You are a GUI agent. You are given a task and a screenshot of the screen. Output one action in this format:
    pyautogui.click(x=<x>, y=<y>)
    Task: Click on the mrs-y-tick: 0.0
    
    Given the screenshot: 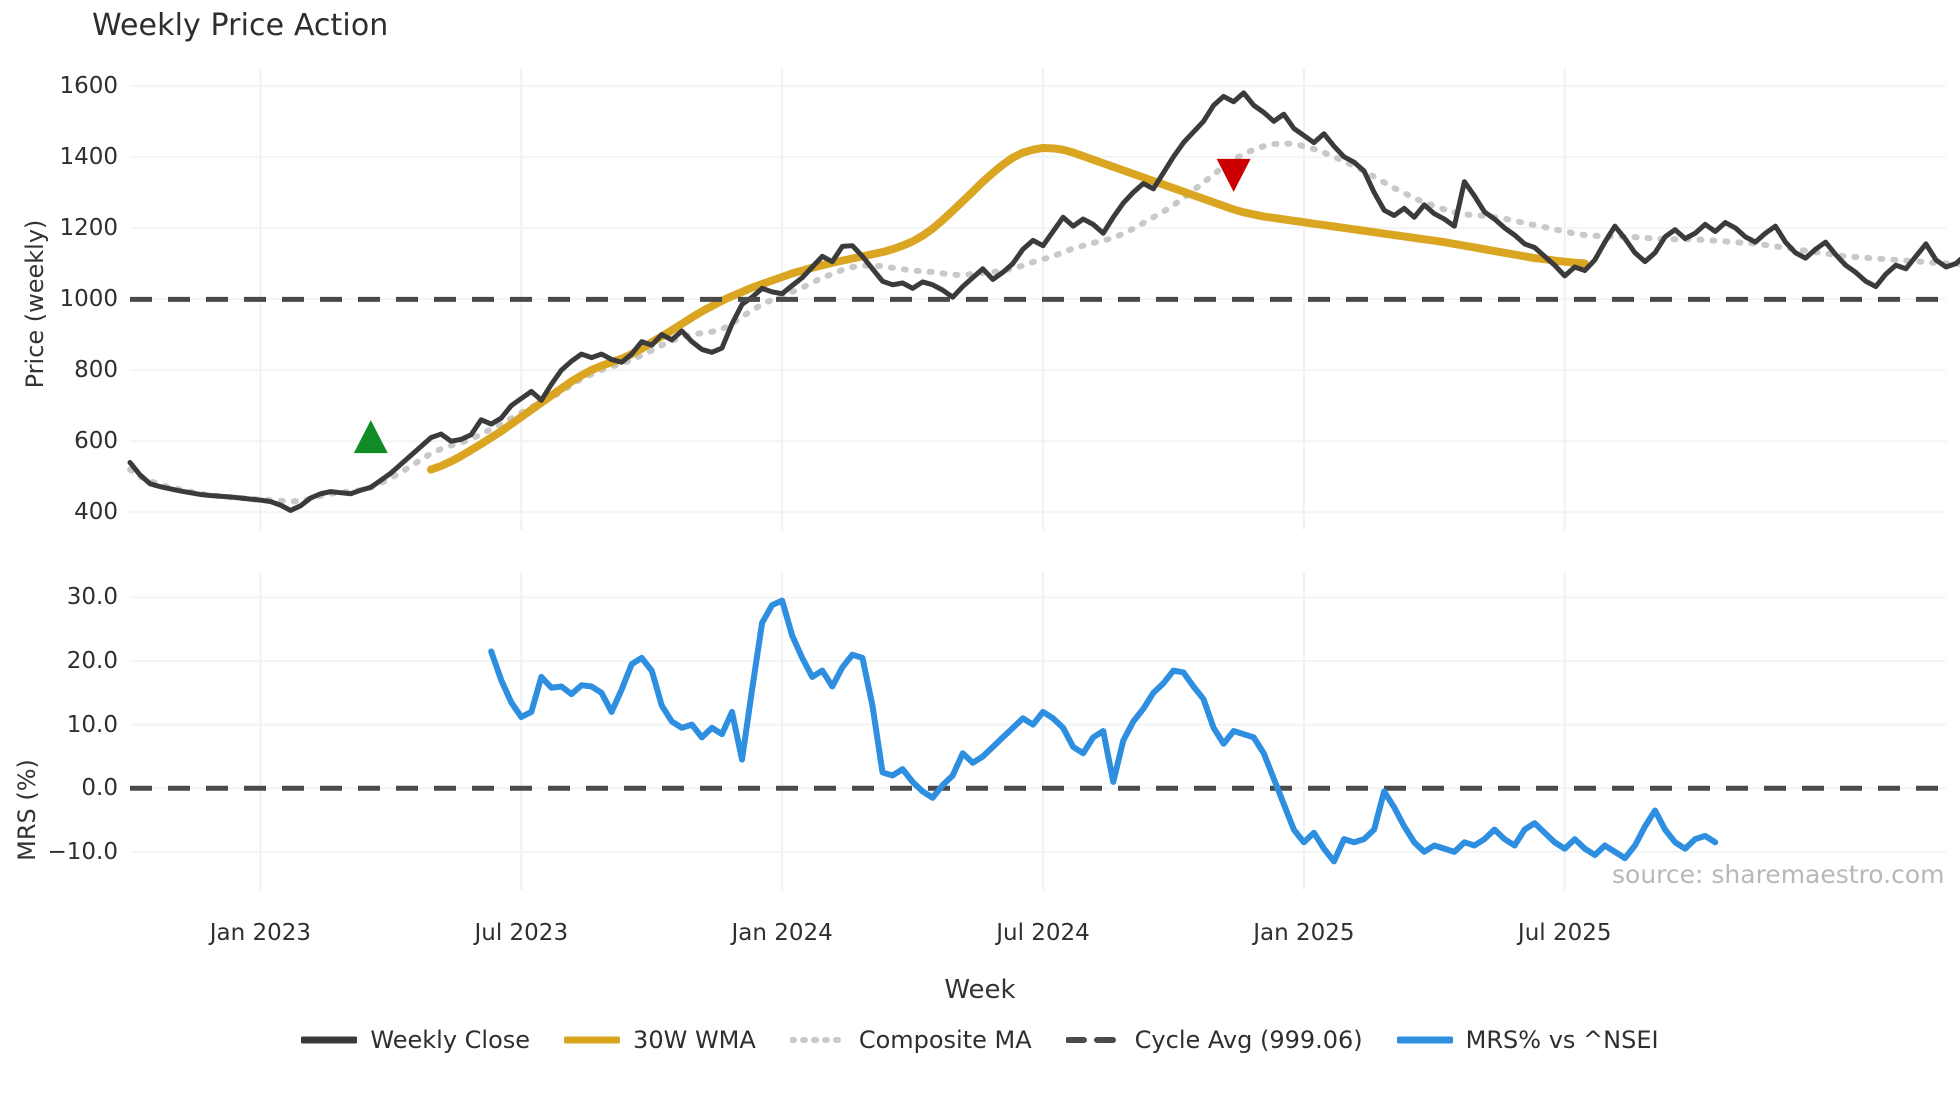 What is the action you would take?
    pyautogui.click(x=99, y=788)
    